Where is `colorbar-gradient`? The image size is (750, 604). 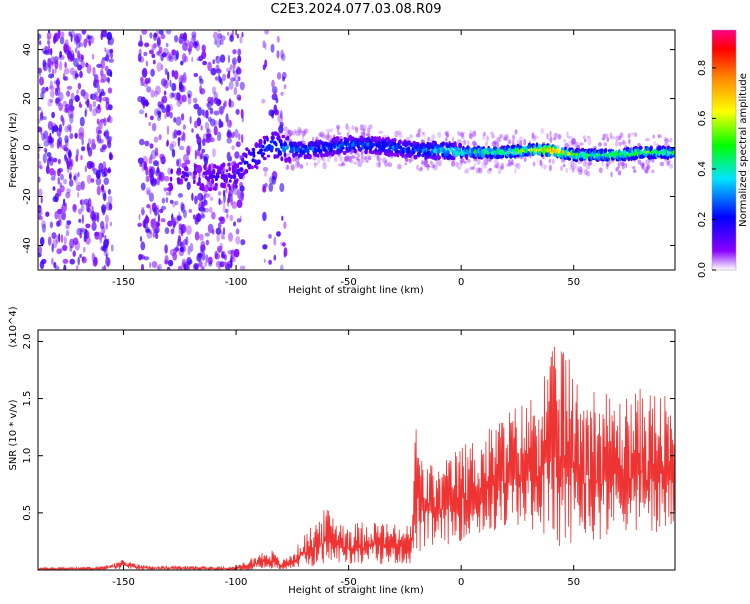
colorbar-gradient is located at coordinates (724, 150).